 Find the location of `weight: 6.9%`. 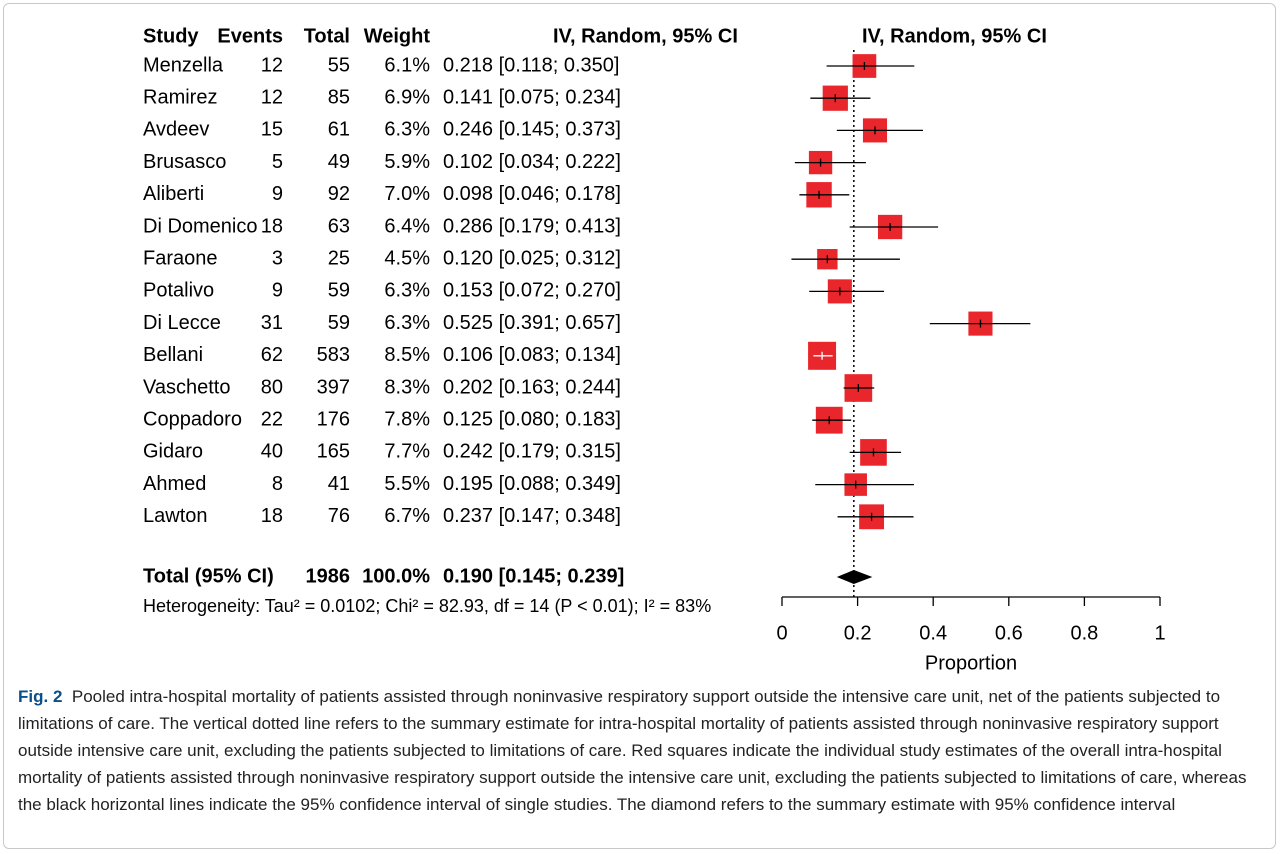

weight: 6.9% is located at coordinates (407, 97).